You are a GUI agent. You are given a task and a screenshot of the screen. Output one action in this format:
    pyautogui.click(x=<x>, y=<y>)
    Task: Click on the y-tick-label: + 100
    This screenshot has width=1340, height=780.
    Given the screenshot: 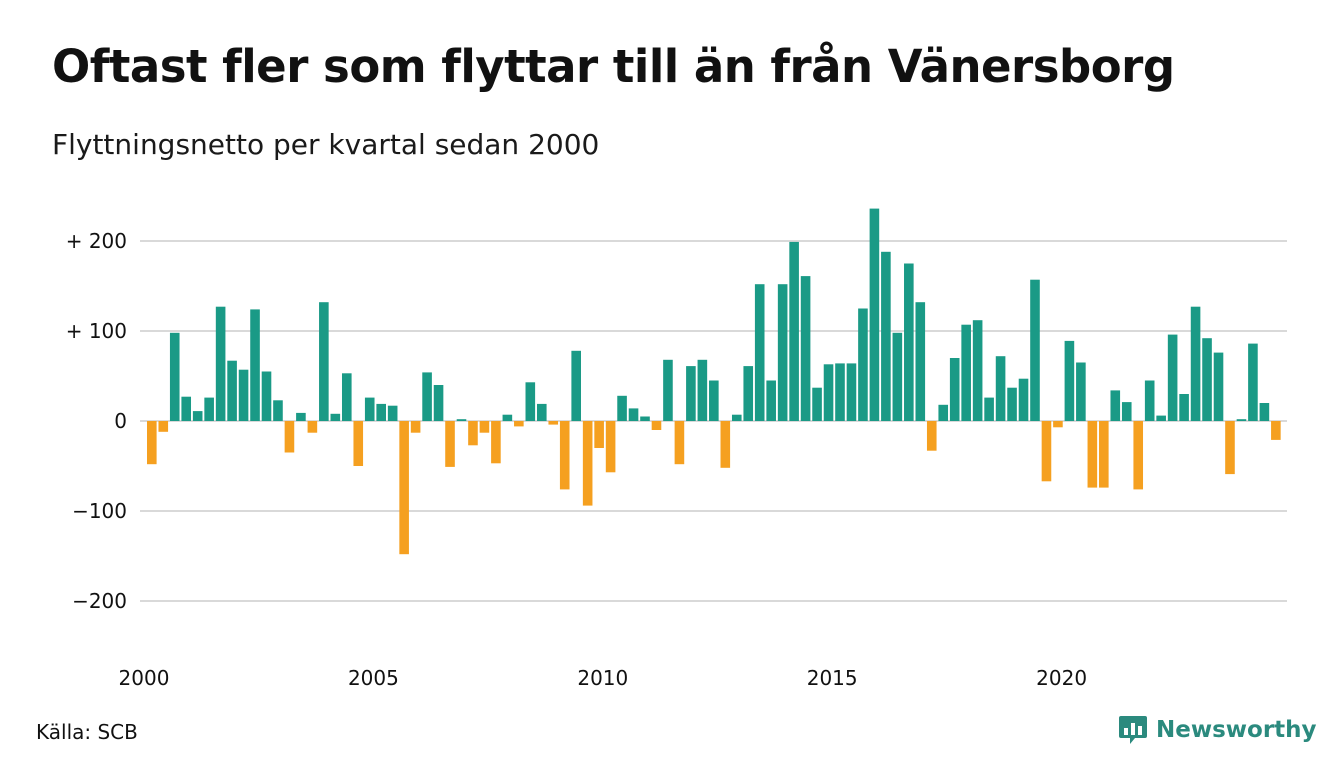 What is the action you would take?
    pyautogui.click(x=96, y=331)
    